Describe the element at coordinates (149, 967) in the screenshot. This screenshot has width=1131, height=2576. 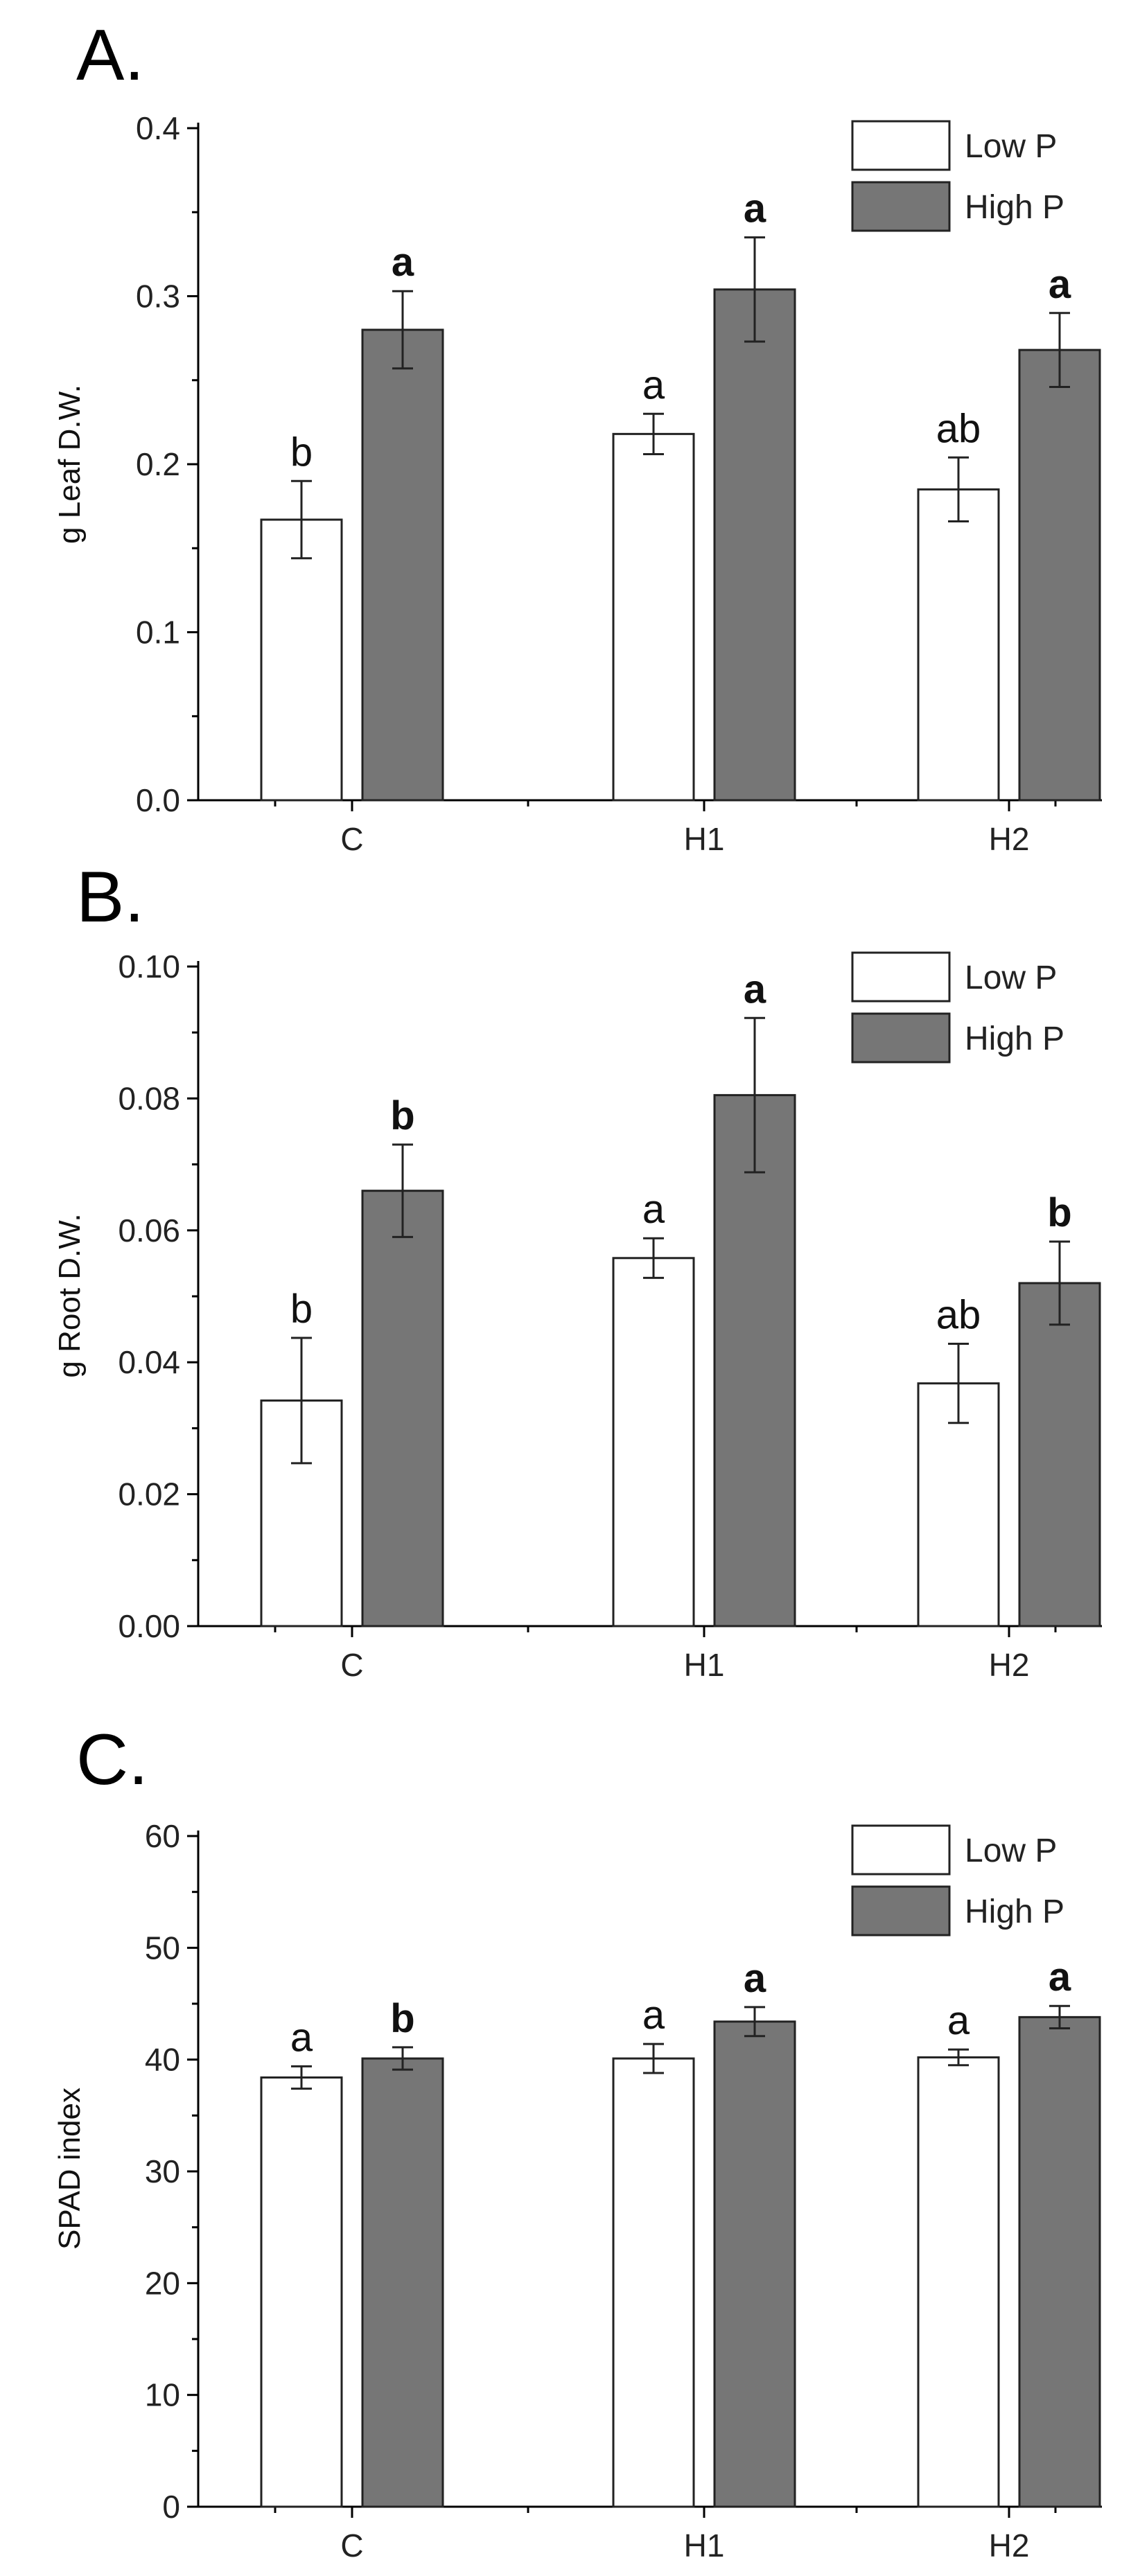
I see `y-tick-label: 0.10` at that location.